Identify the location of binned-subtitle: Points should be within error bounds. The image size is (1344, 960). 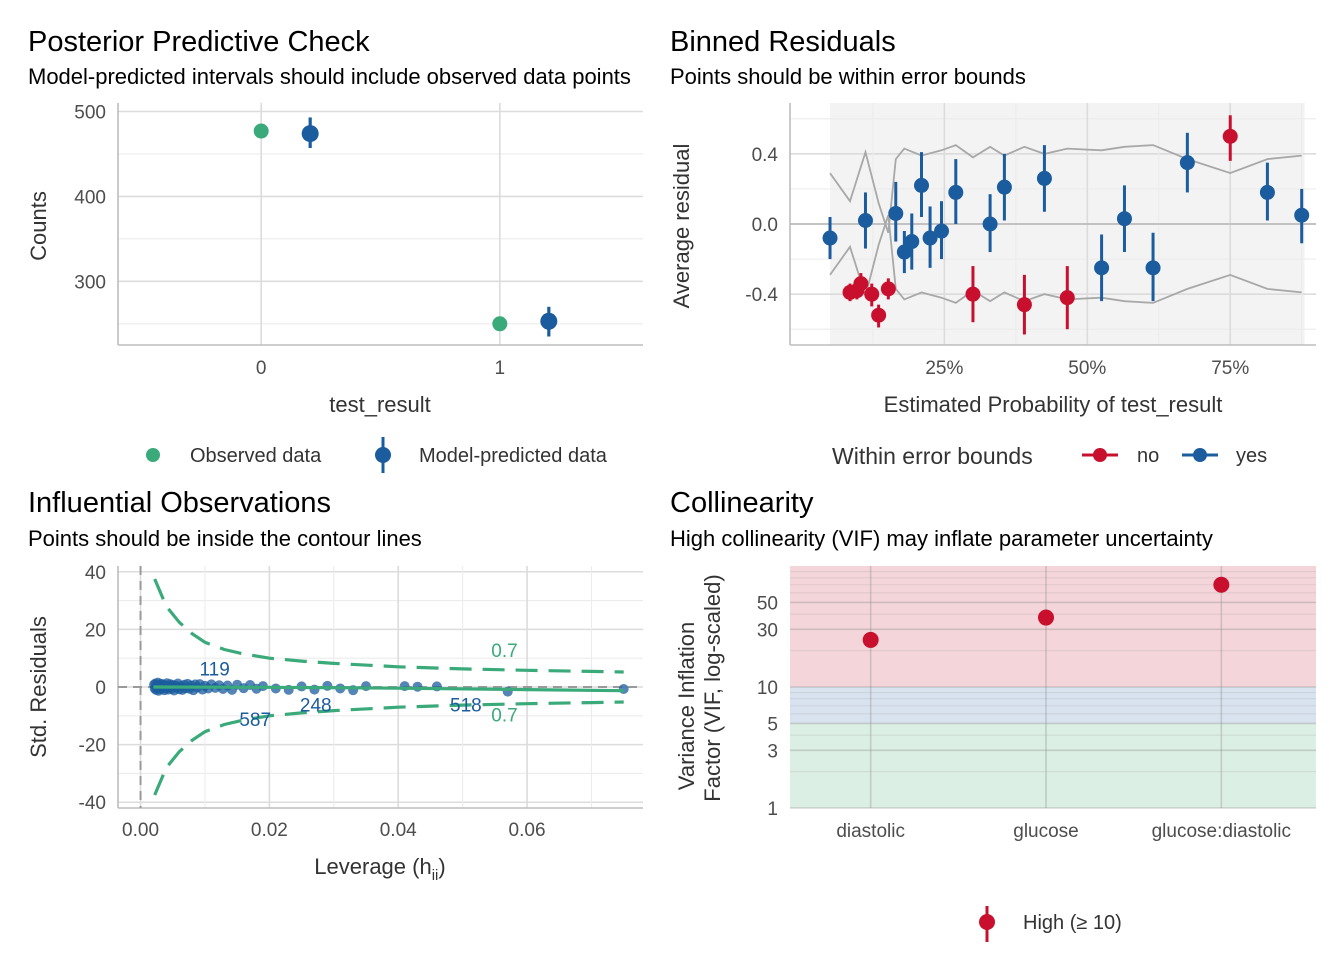
(848, 76).